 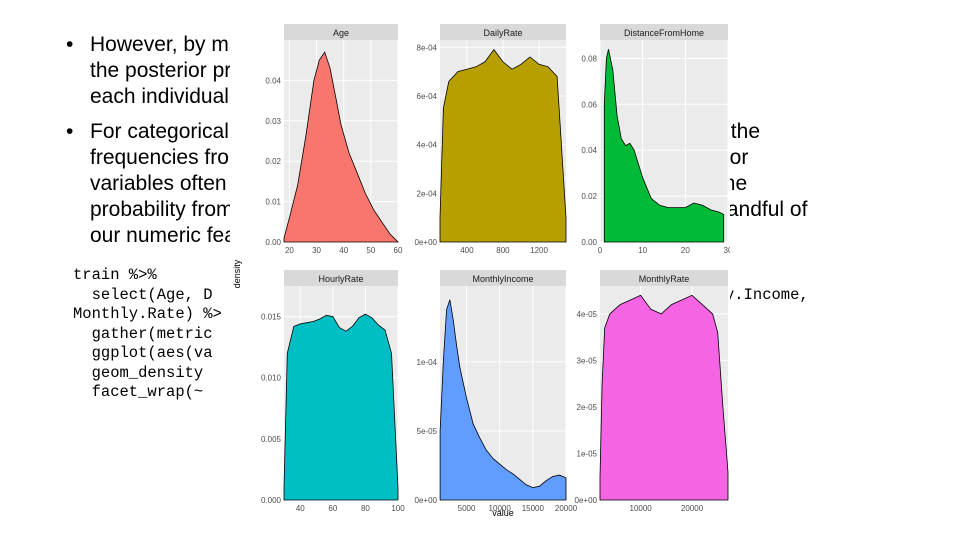 I want to click on code-line: facet_wrap(~, so click(x=138, y=392).